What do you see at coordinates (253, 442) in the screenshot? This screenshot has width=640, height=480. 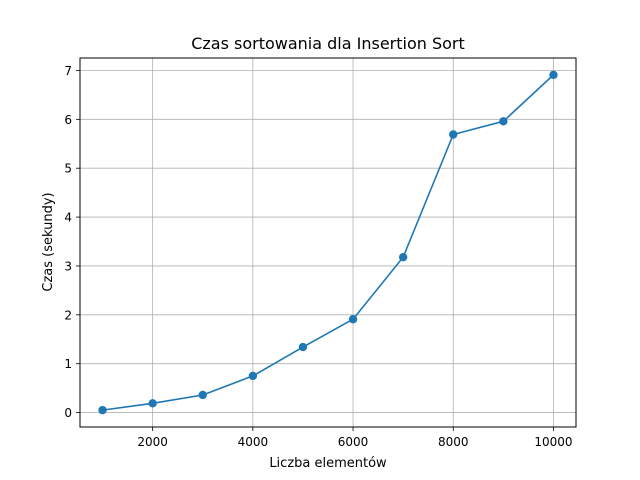 I see `x-tick-label: 4000` at bounding box center [253, 442].